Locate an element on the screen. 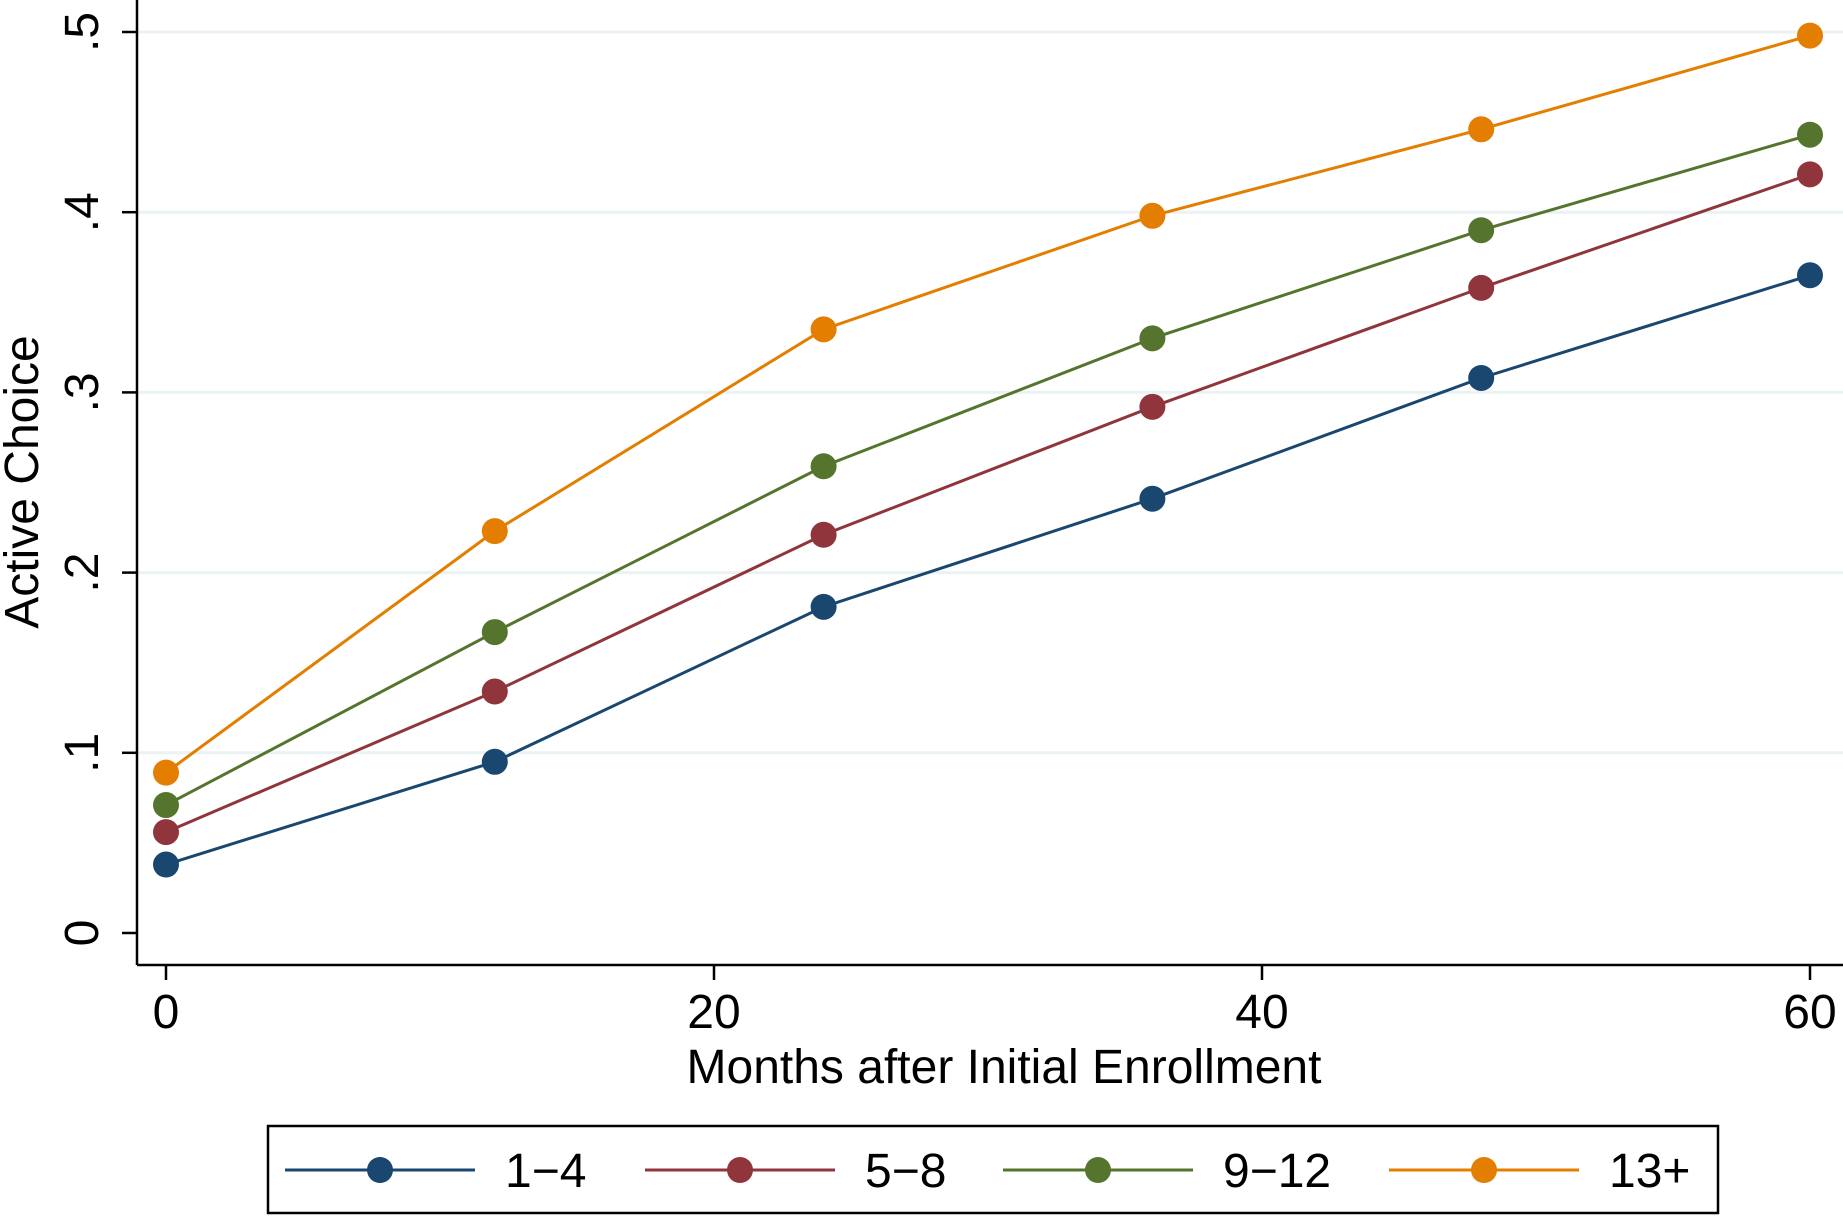 The image size is (1843, 1222). x-tick-label: 40 is located at coordinates (1261, 1012).